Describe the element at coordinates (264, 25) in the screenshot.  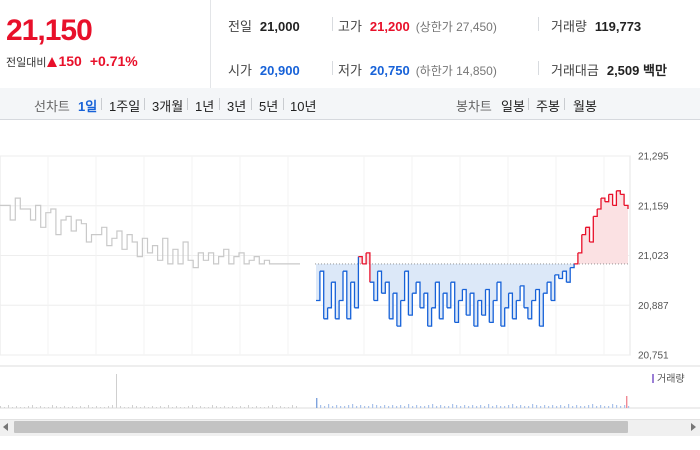
I see `prev-close: 전일 21,000` at that location.